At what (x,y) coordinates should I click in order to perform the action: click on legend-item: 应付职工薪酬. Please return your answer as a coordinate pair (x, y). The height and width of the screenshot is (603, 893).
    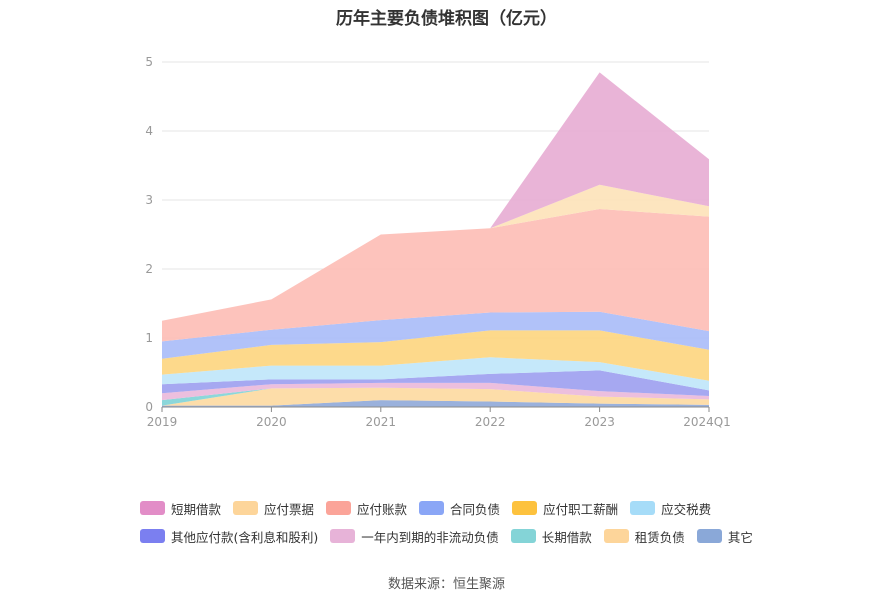
    Looking at the image, I should click on (565, 508).